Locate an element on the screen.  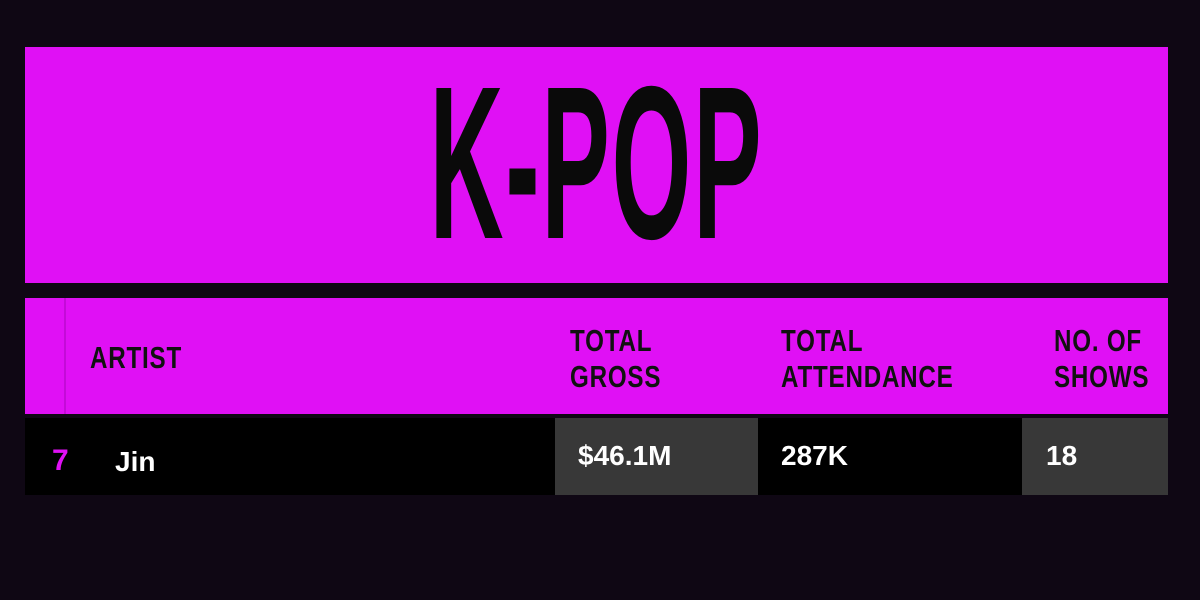
header-divider is located at coordinates (65, 356).